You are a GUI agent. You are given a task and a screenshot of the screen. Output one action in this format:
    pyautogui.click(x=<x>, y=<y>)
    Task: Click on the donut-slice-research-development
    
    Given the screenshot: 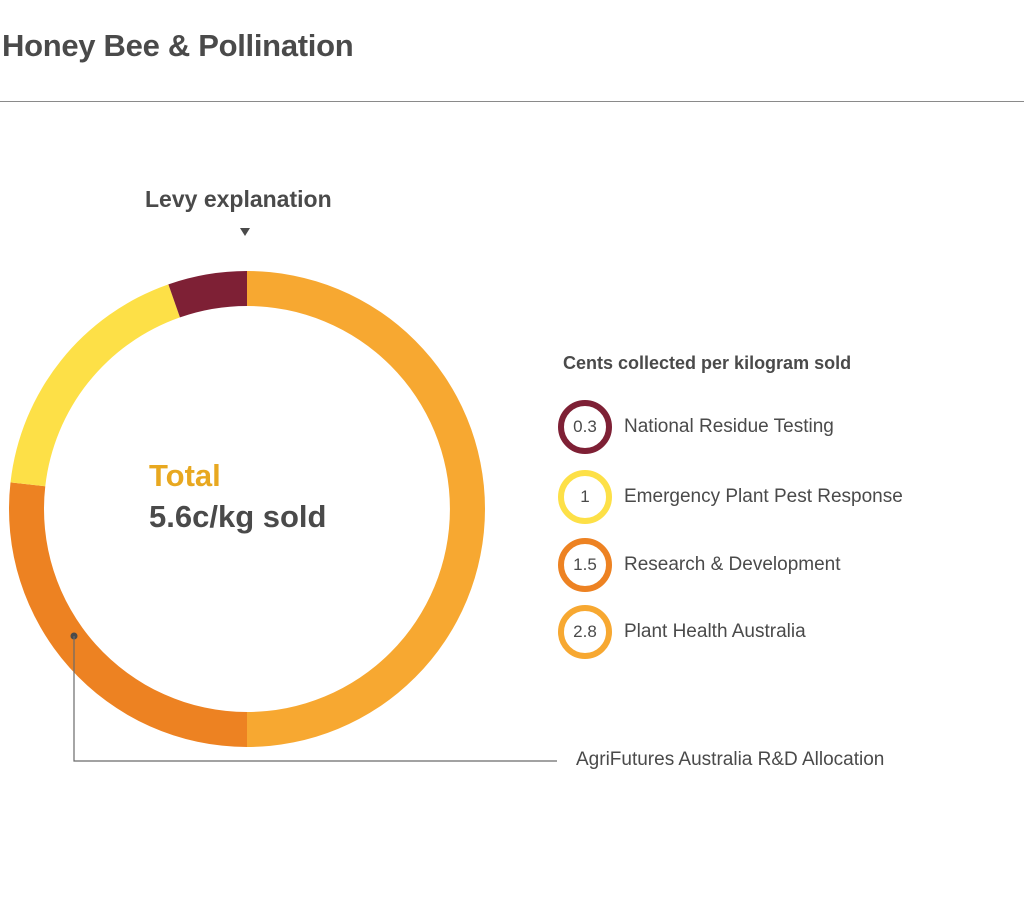 What is the action you would take?
    pyautogui.click(x=128, y=614)
    